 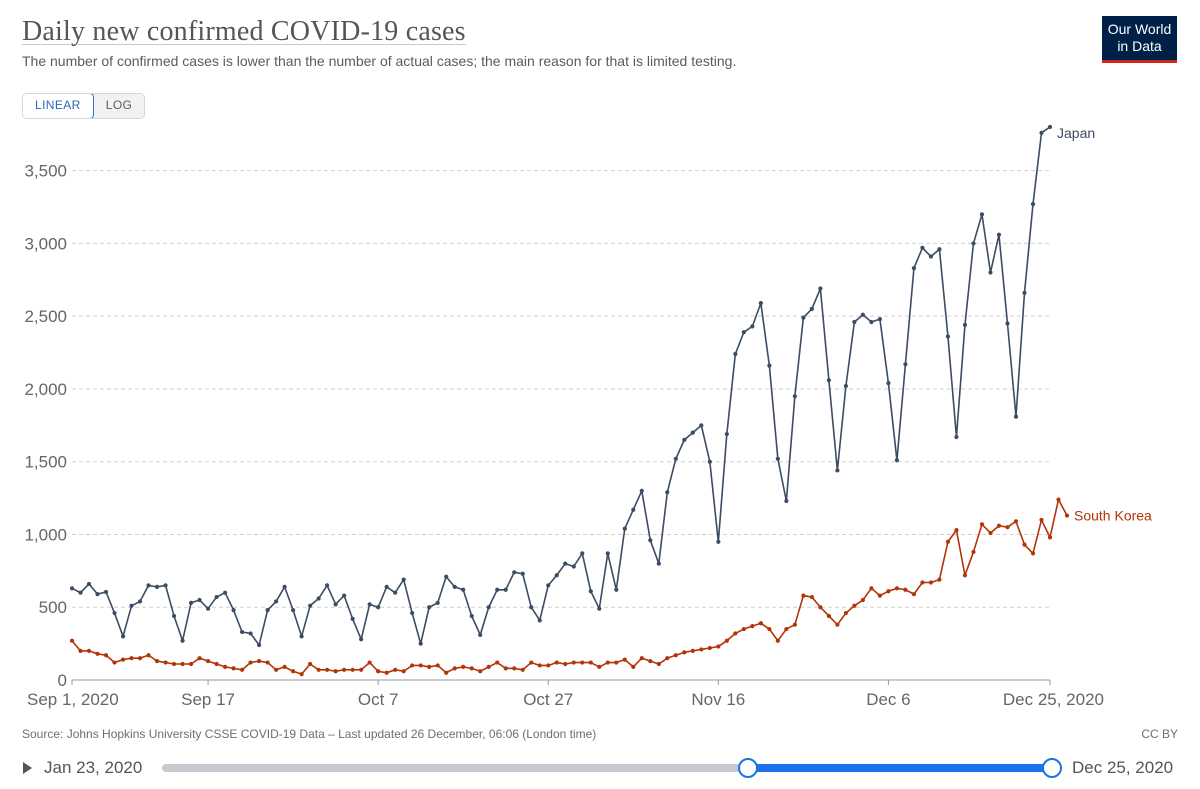 I want to click on license-link: CC BY, so click(x=1159, y=734).